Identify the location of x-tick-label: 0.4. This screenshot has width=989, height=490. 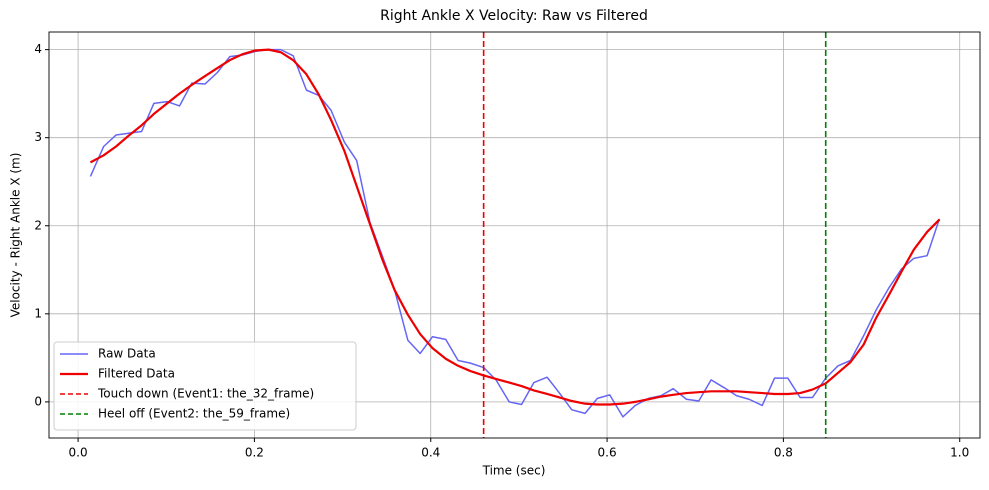
(430, 453).